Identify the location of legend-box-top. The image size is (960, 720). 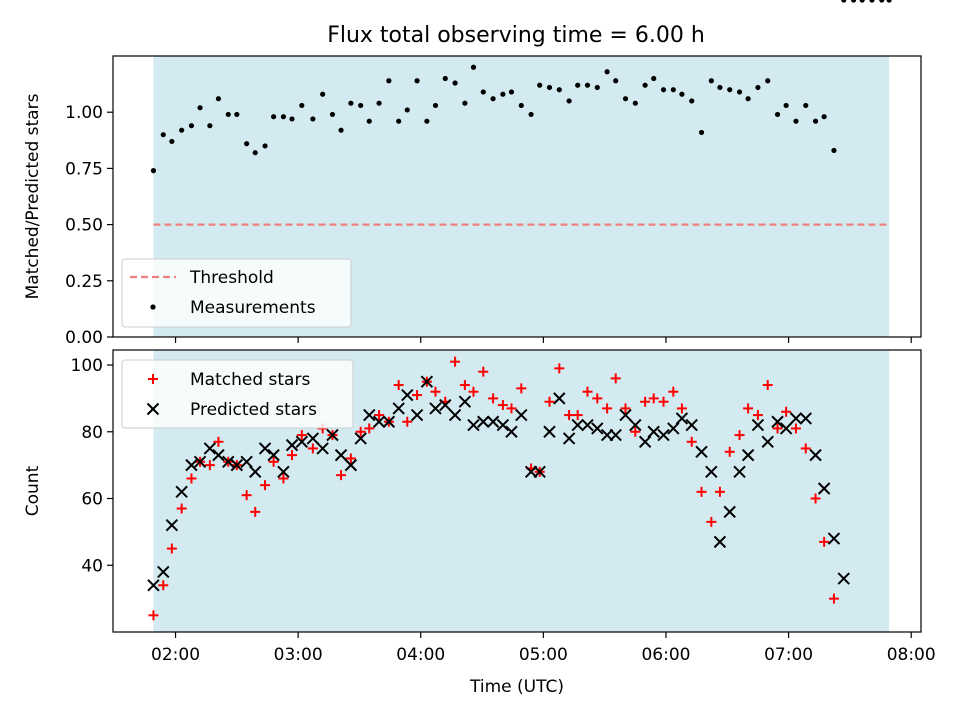
(236, 293).